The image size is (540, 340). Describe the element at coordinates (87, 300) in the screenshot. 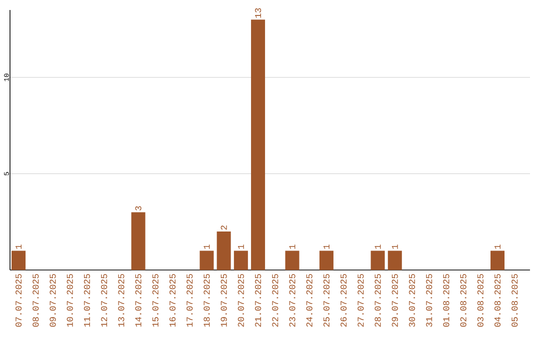

I see `x-tick-label: 11.07.2025` at that location.